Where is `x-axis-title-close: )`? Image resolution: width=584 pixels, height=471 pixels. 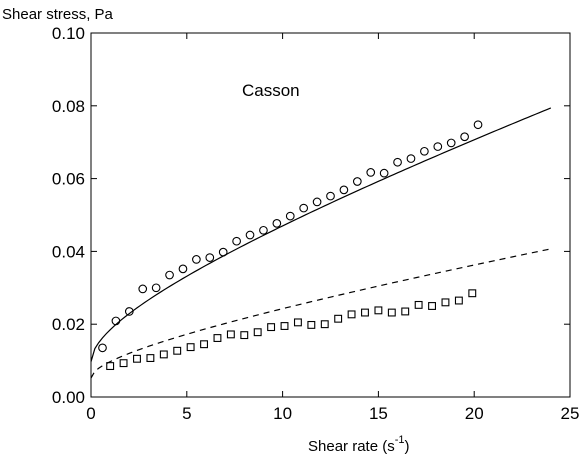 x-axis-title-close: ) is located at coordinates (407, 446).